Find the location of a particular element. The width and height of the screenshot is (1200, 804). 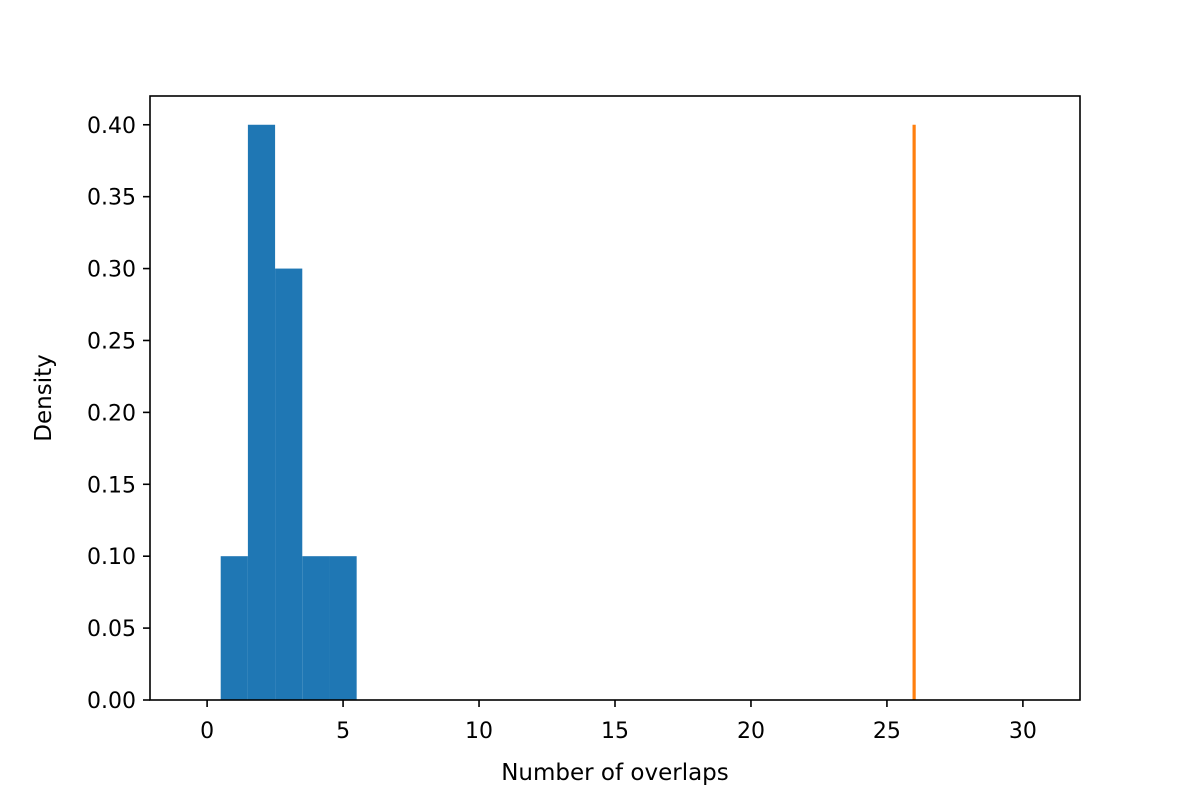

y-tick-label-1: 0.05 is located at coordinates (111, 629).